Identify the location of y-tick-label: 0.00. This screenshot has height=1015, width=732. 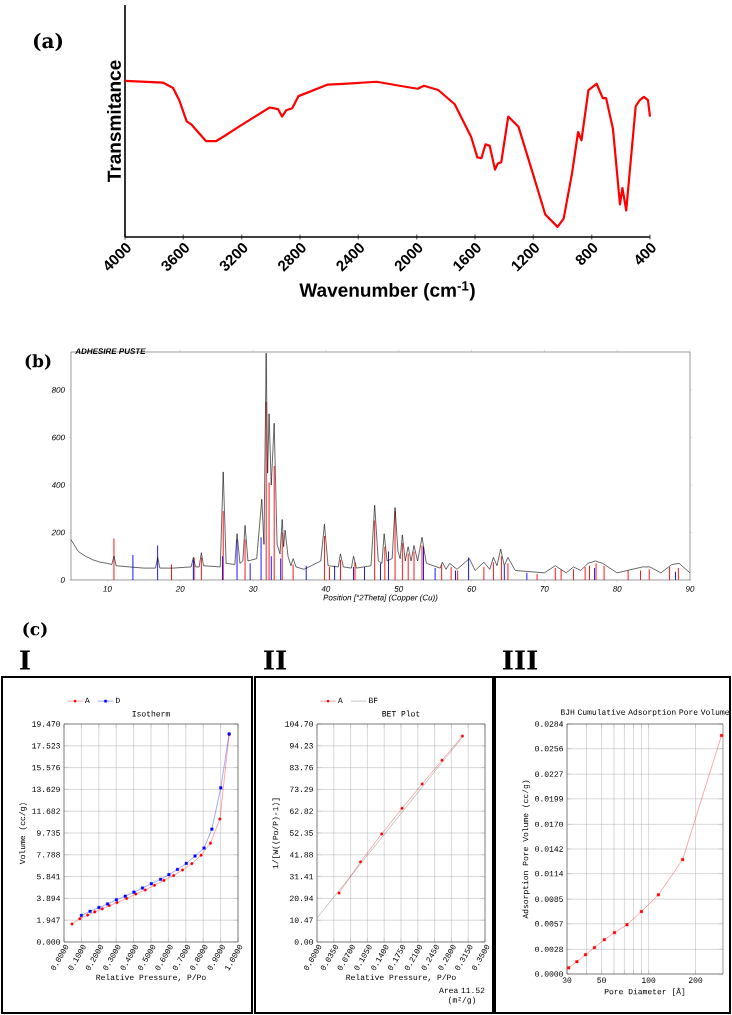
(303, 942).